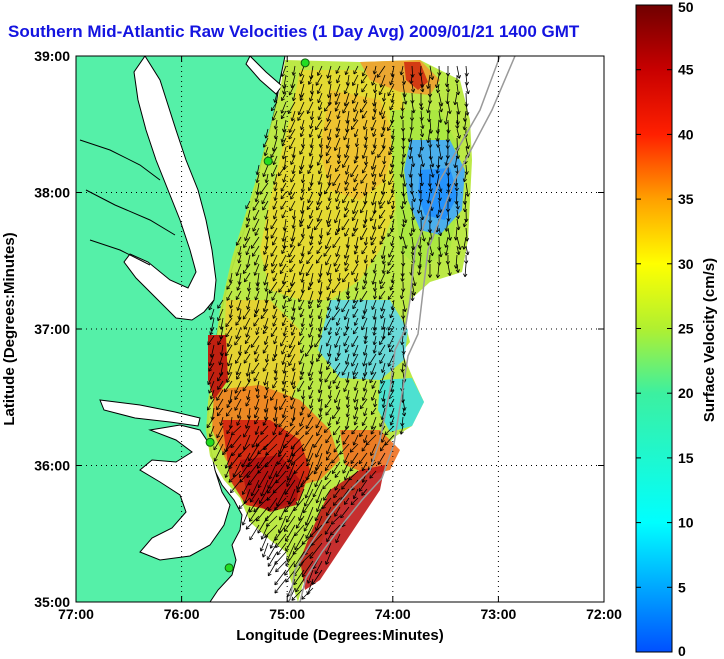 This screenshot has height=659, width=724. Describe the element at coordinates (182, 614) in the screenshot. I see `x-tick-label: 76:00` at that location.